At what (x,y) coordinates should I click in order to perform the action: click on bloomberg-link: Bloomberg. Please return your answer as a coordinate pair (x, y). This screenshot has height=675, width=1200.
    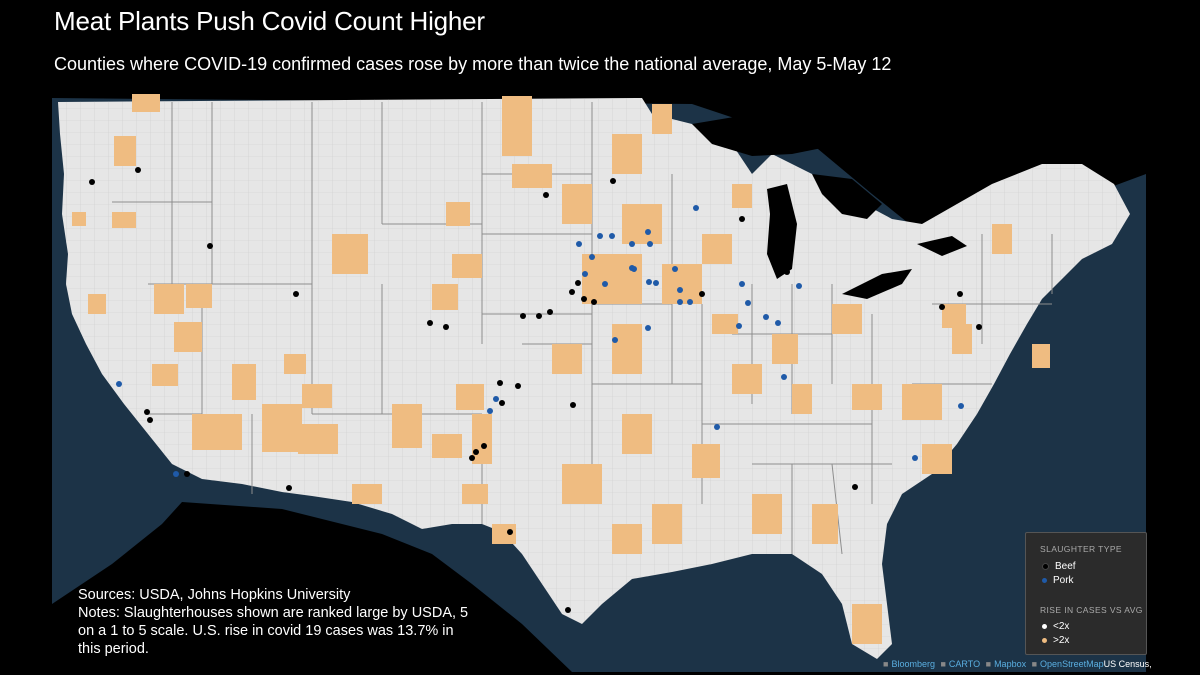
    Looking at the image, I should click on (913, 664).